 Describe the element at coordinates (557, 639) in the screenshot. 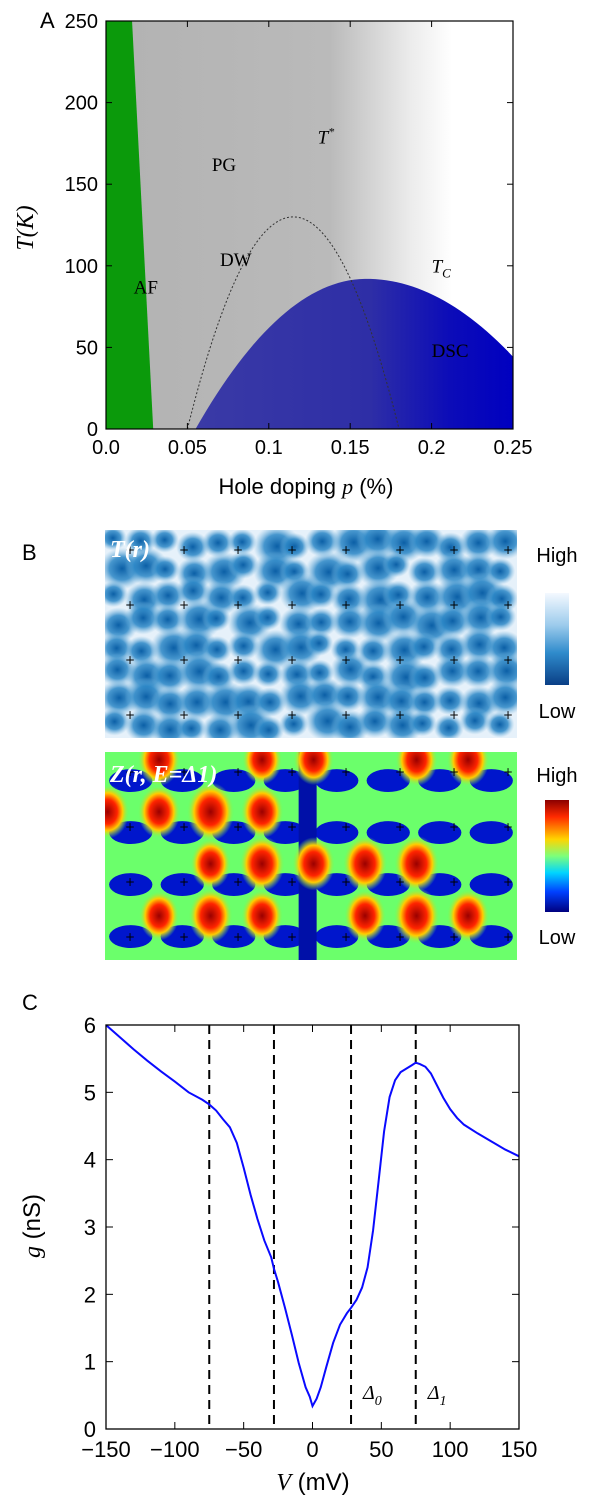

I see `t-colorbar` at that location.